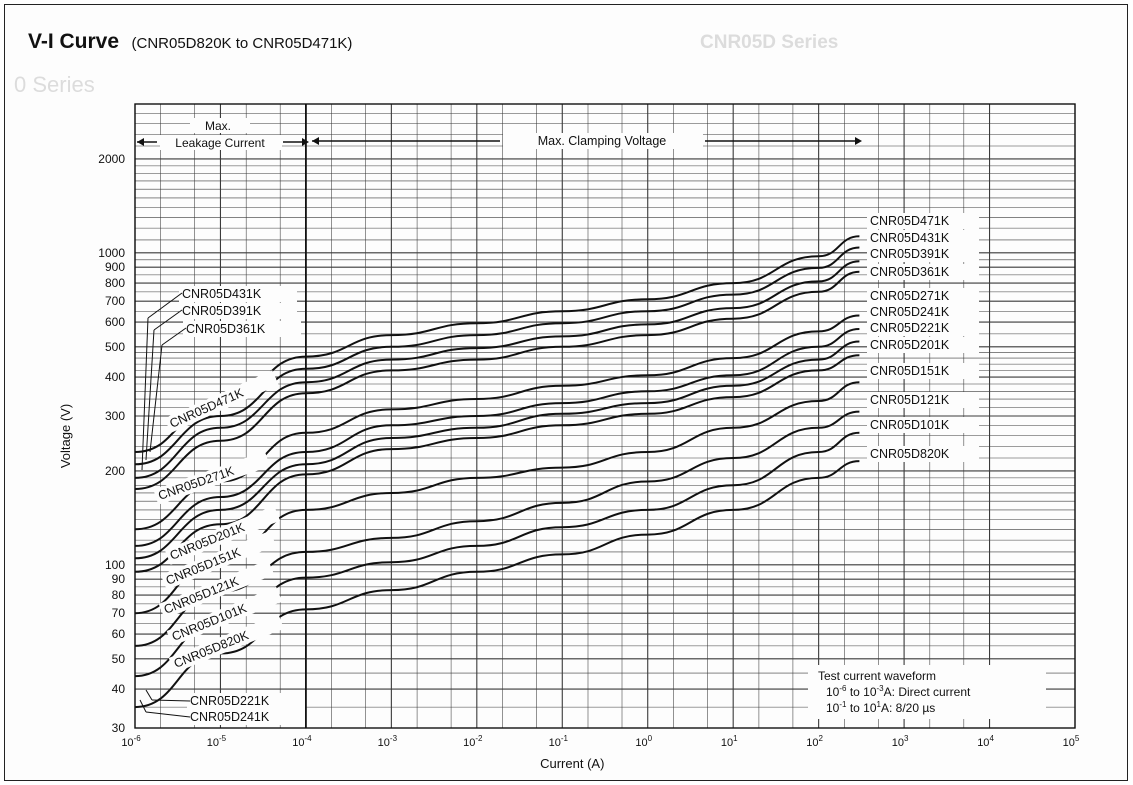  I want to click on waveform-line-1: 10-6 to 10-3A: Direct current, so click(898, 691).